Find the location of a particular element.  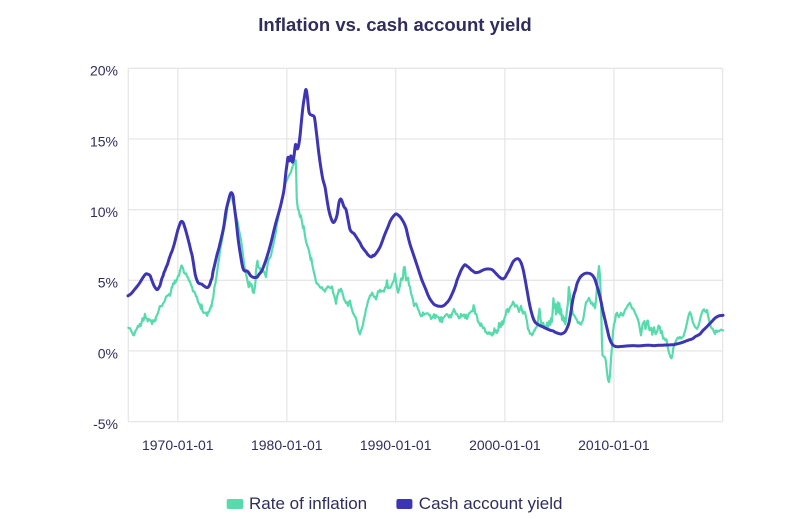

svg-text: 0% is located at coordinates (108, 353).